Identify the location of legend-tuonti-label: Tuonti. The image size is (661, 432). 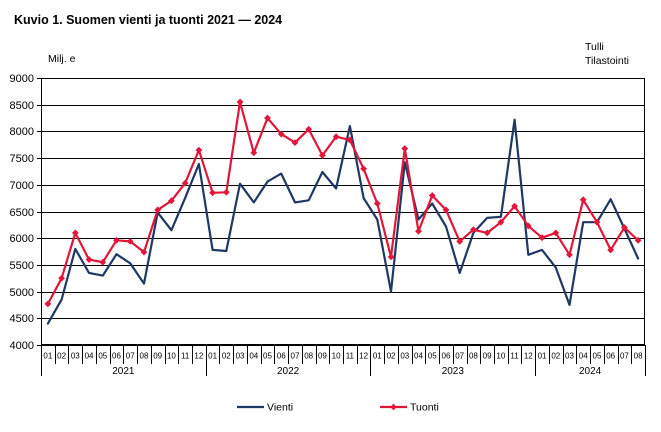
(424, 408).